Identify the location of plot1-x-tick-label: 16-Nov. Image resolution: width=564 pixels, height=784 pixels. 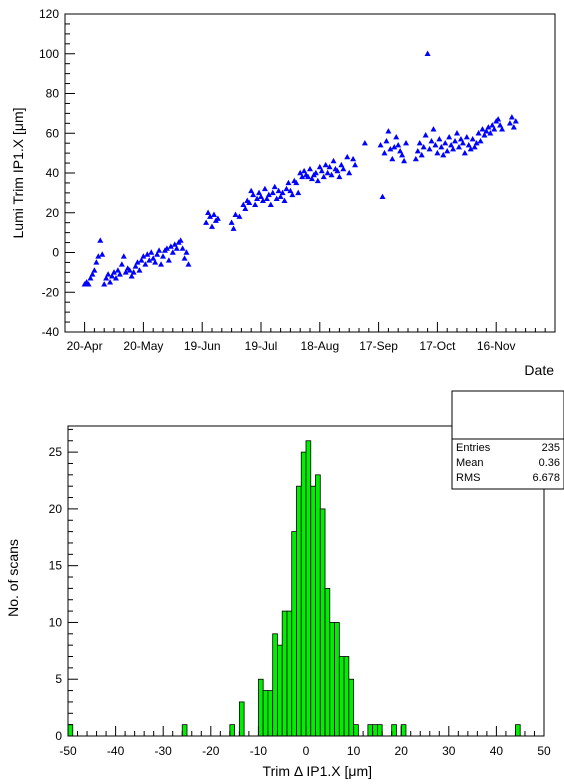
(496, 346).